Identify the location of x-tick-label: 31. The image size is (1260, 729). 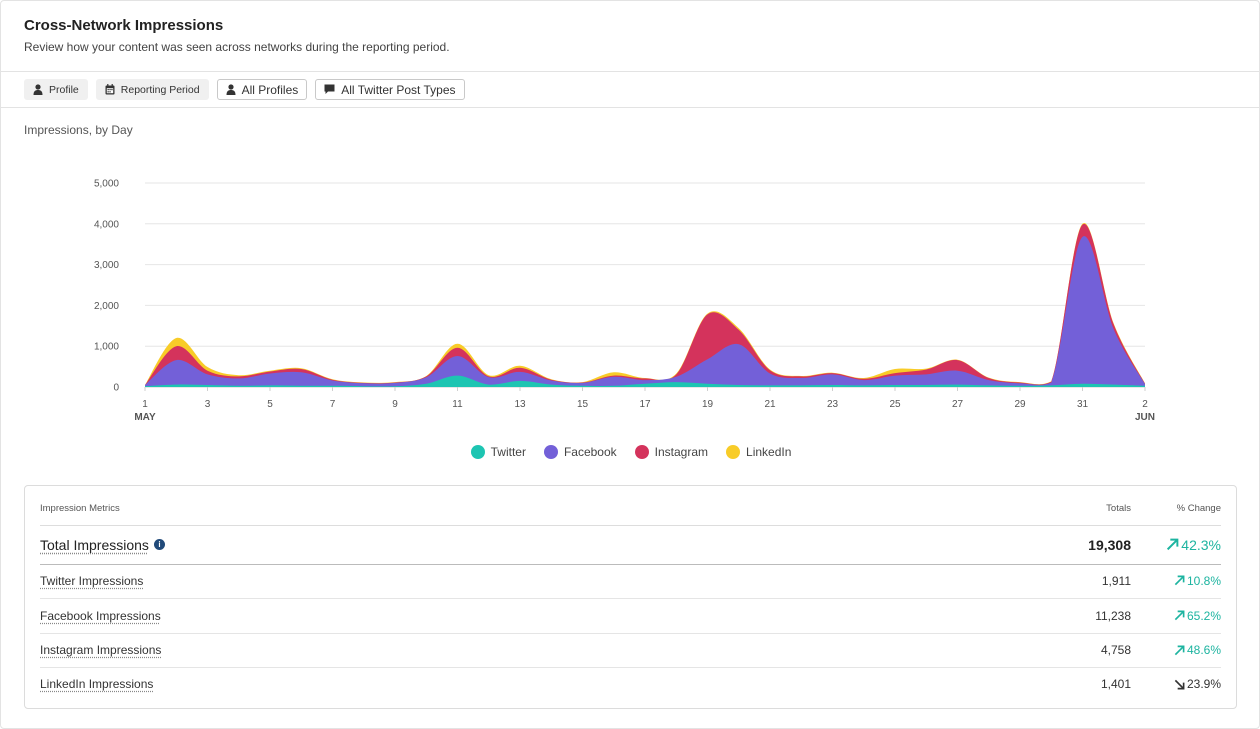
(1083, 404).